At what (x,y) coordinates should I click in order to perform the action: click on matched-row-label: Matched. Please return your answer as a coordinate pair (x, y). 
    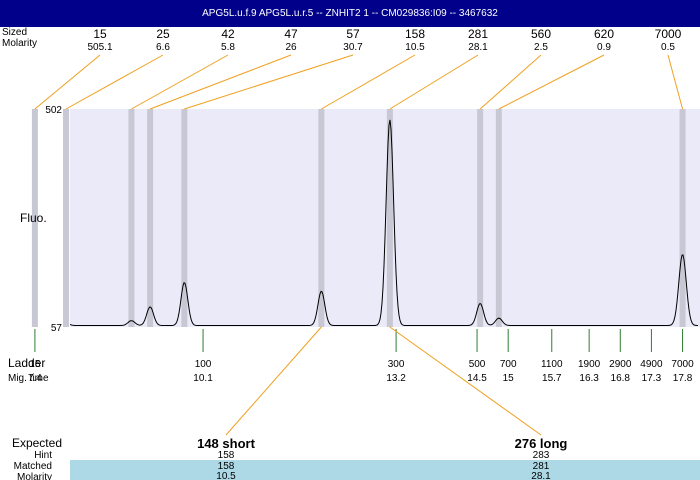
    Looking at the image, I should click on (33, 466).